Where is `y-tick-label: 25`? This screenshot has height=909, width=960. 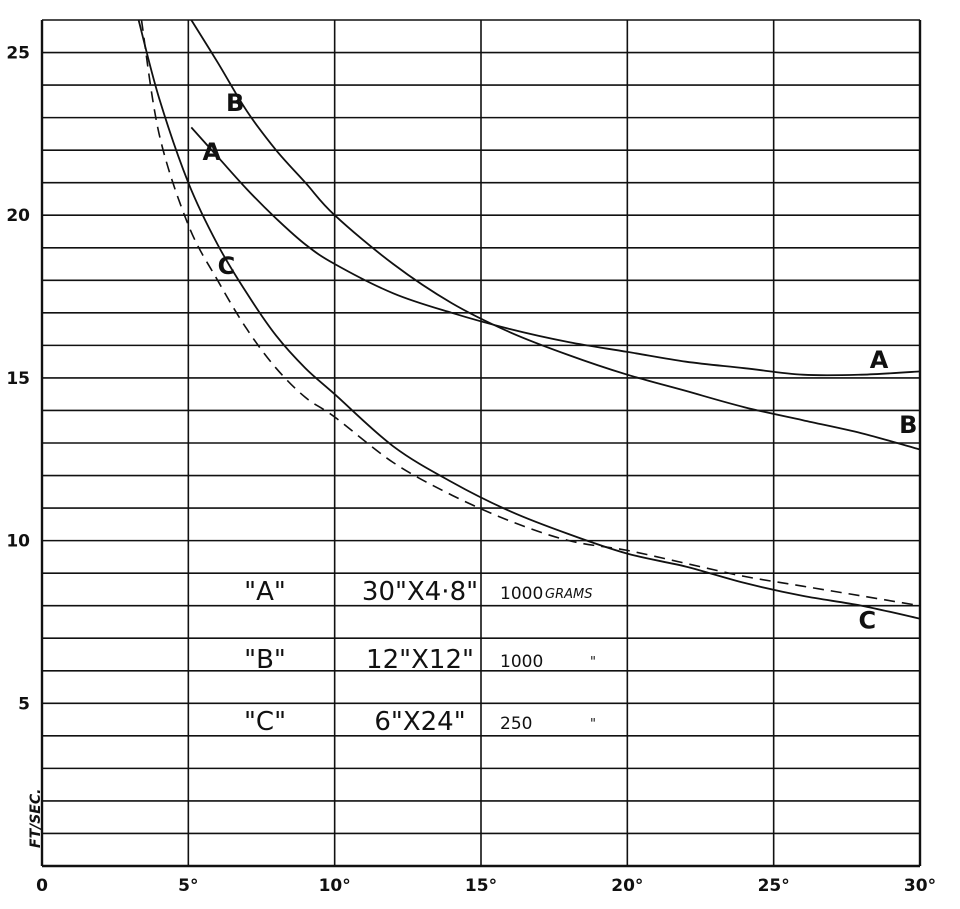
y-tick-label: 25 is located at coordinates (18, 54).